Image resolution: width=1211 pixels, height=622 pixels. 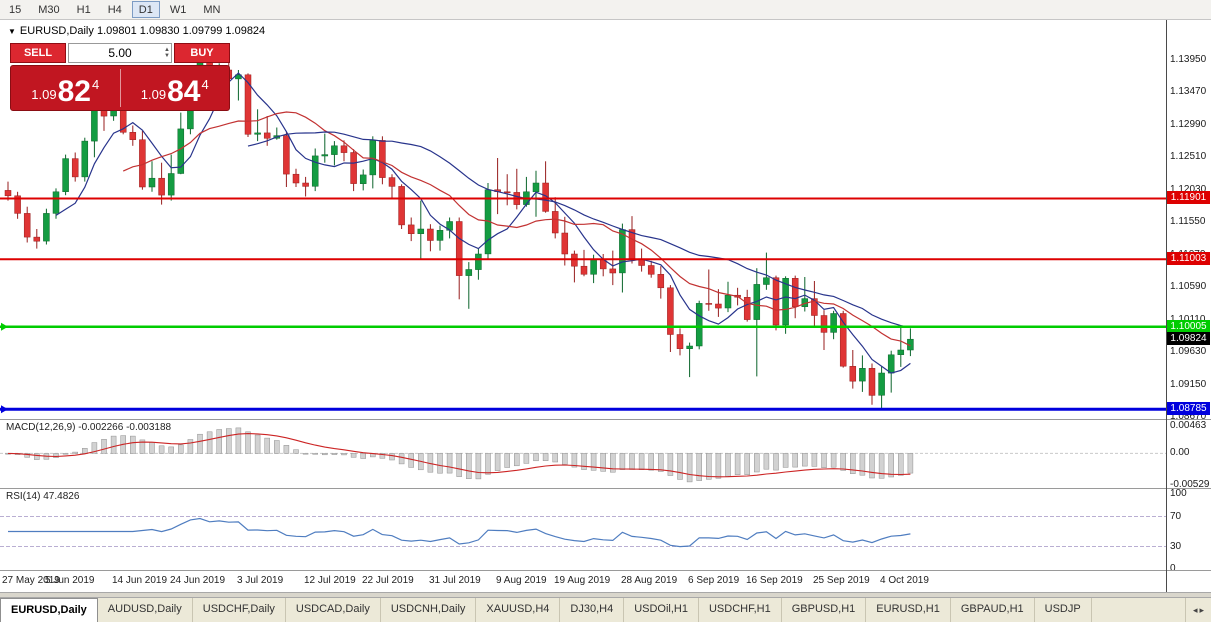 What do you see at coordinates (605, 570) in the screenshot?
I see `pane-separator-rsi-dates` at bounding box center [605, 570].